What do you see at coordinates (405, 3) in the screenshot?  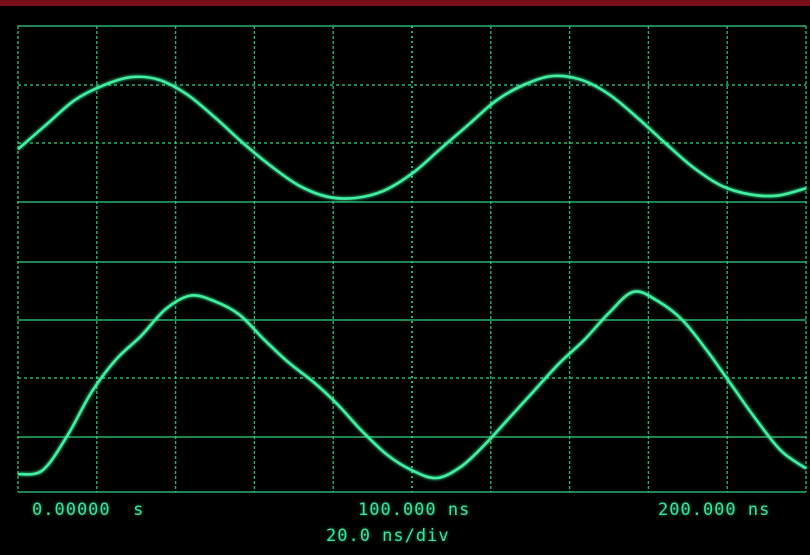 I see `bezel-edge` at bounding box center [405, 3].